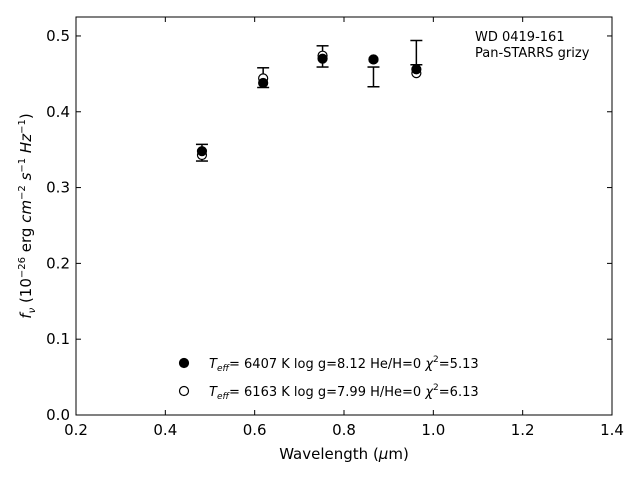 This screenshot has height=480, width=640. Describe the element at coordinates (58, 36) in the screenshot. I see `y-tick-label-5: 0.5` at that location.